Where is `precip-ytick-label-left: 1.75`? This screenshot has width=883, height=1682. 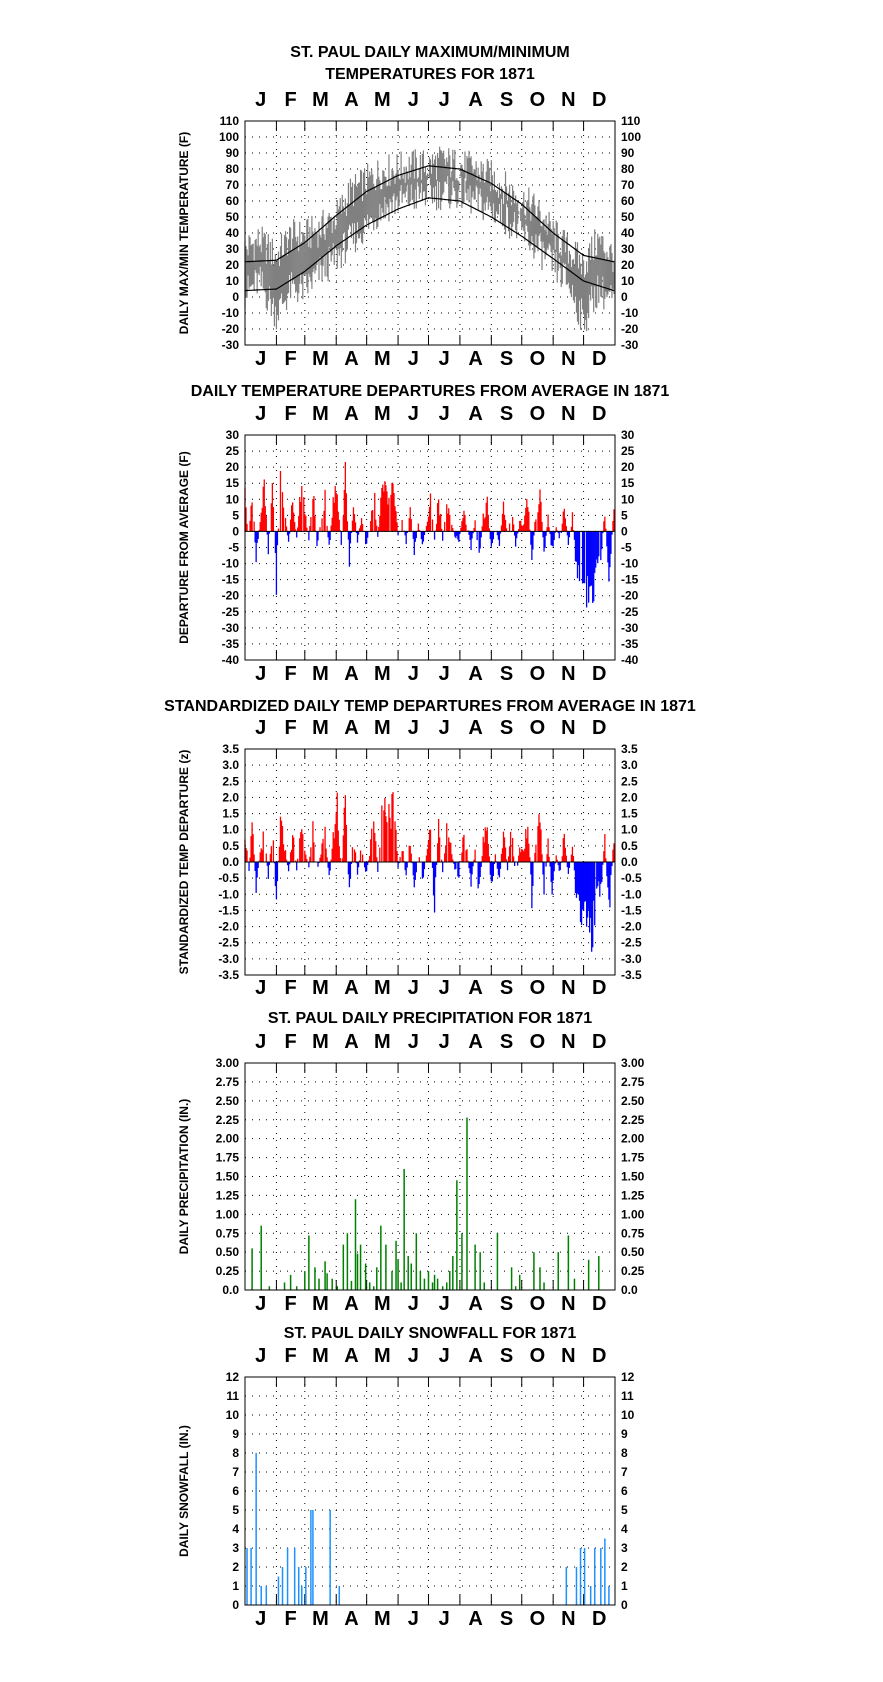 precip-ytick-label-left: 1.75 is located at coordinates (228, 1158).